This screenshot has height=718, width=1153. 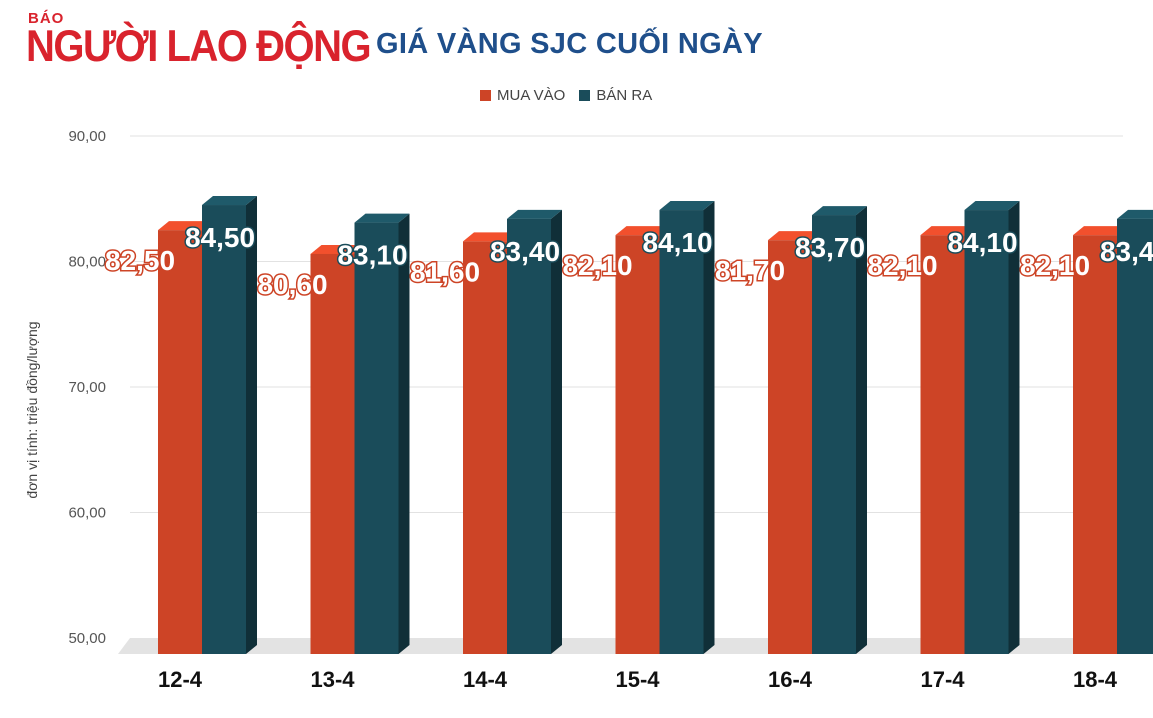 What do you see at coordinates (87, 136) in the screenshot?
I see `y-tick-label: 90,00` at bounding box center [87, 136].